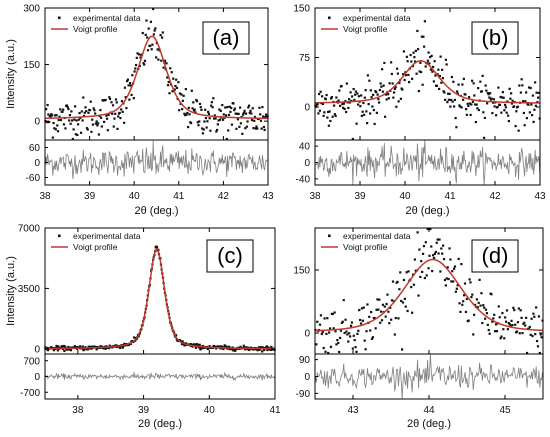 The height and width of the screenshot is (437, 550). What do you see at coordinates (37, 163) in the screenshot?
I see `residual-tick-label: 0` at bounding box center [37, 163].